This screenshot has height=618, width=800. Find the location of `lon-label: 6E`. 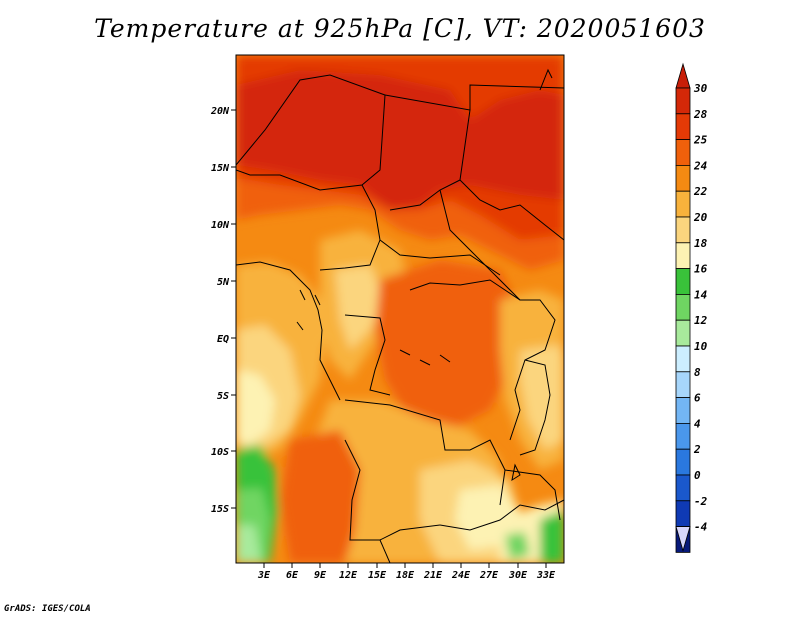

lon-label: 6E is located at coordinates (292, 575).